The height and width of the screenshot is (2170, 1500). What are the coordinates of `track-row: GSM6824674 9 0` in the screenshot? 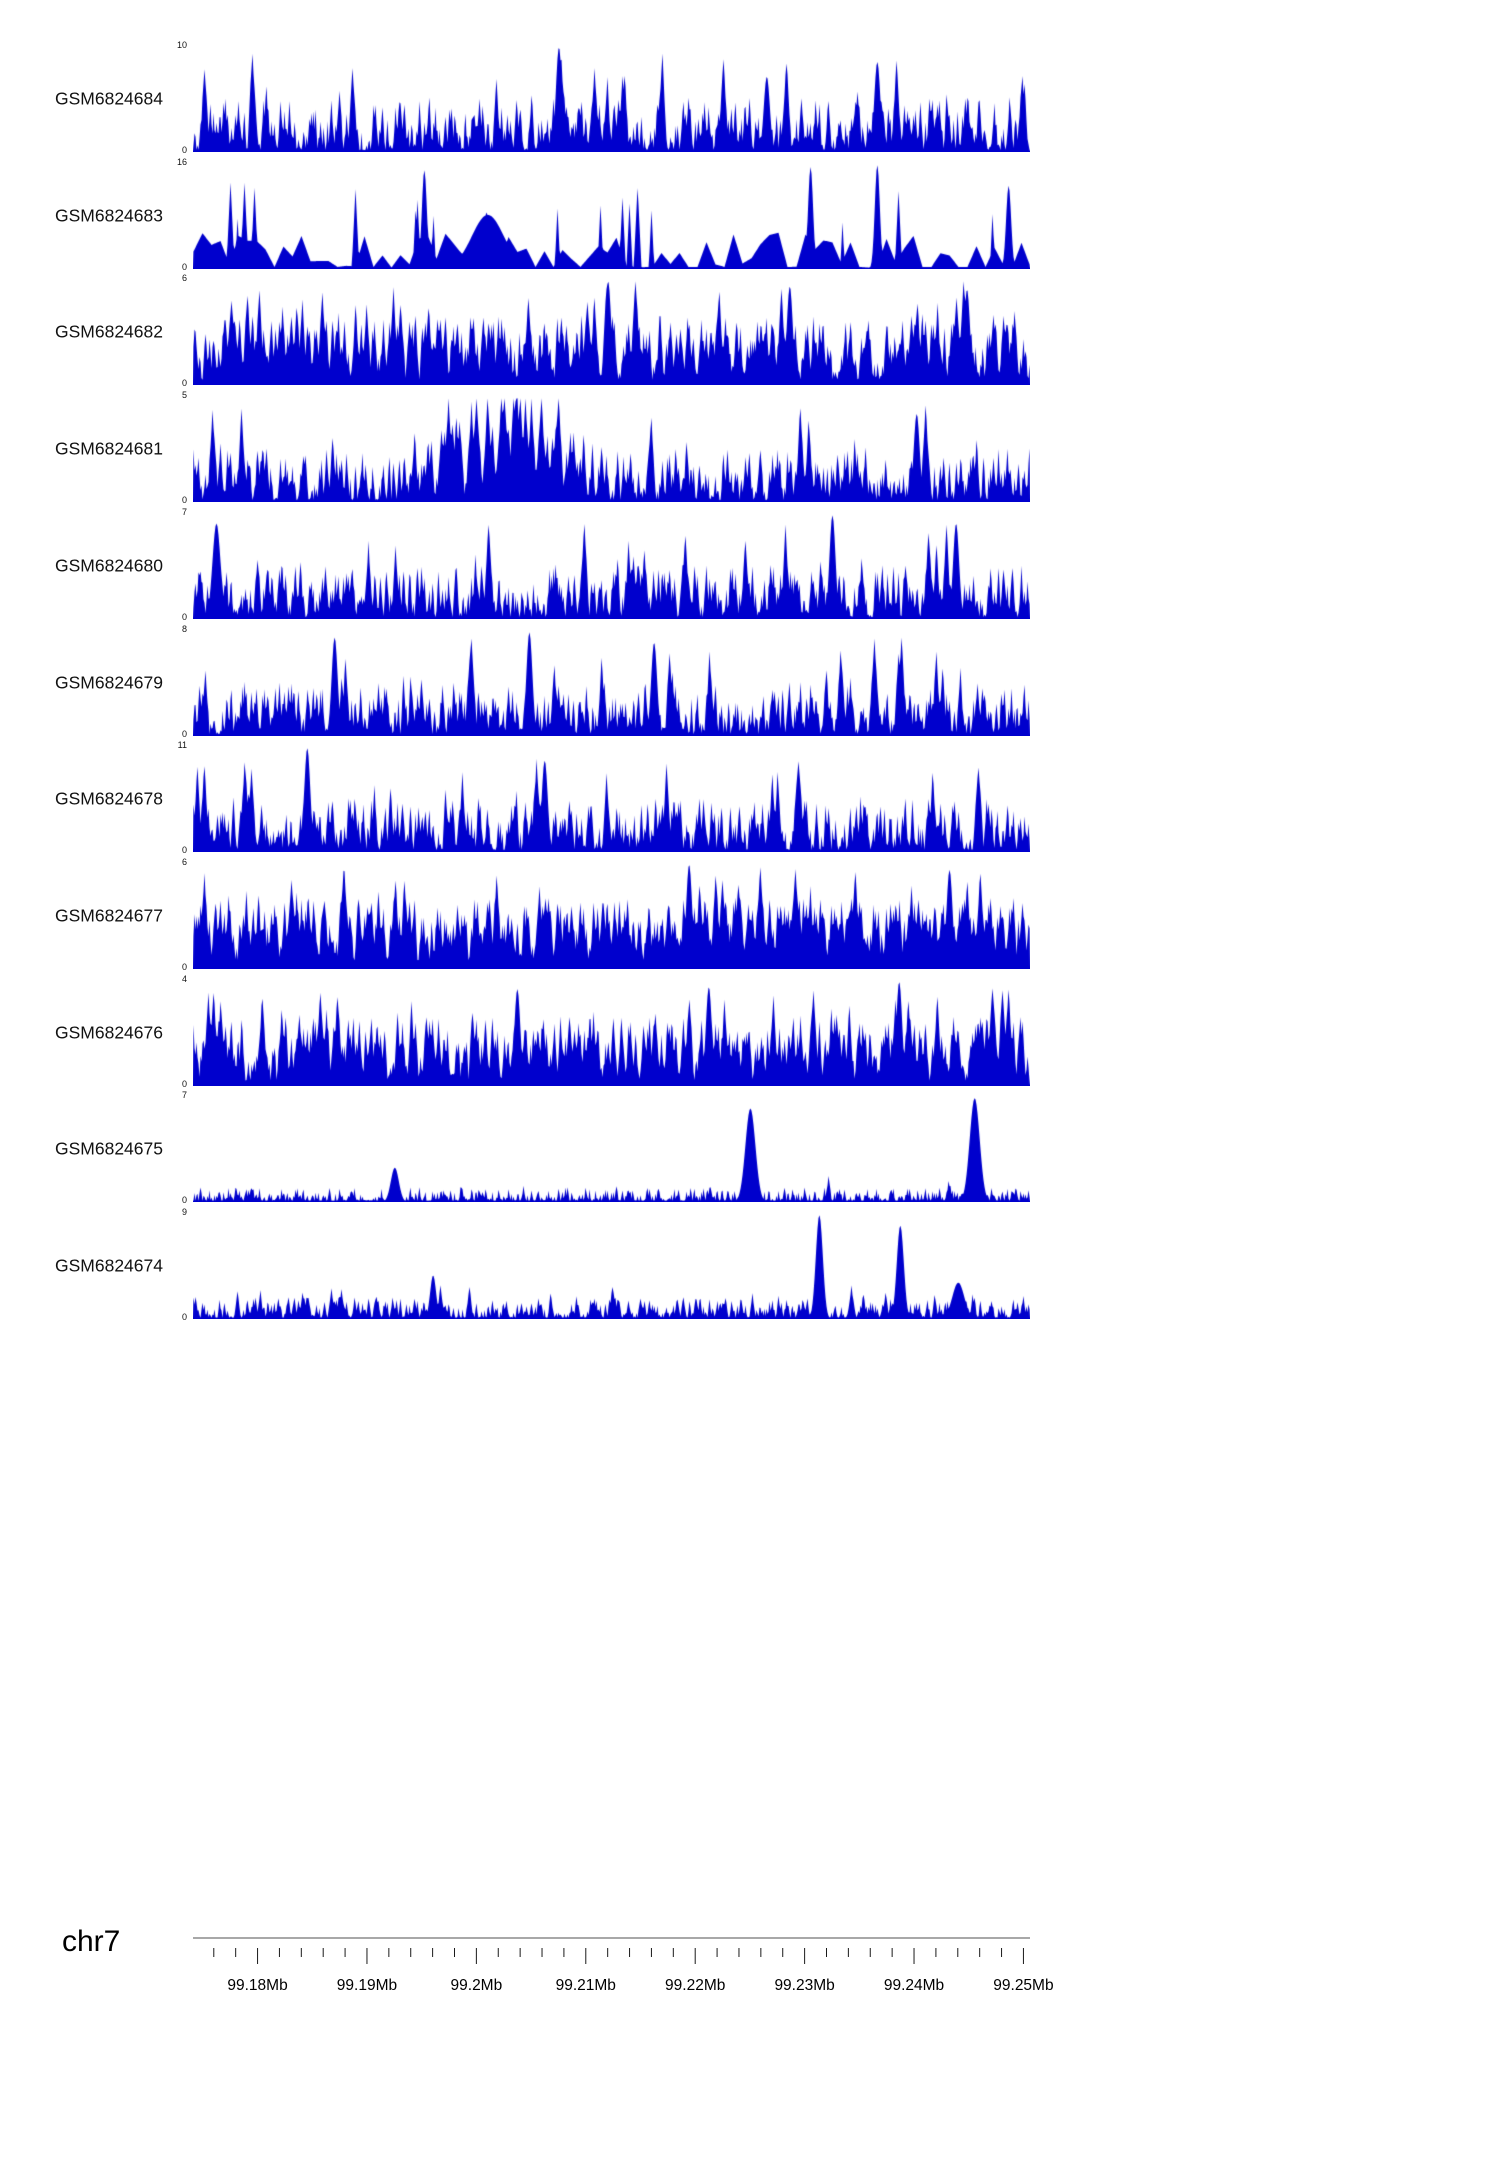 It's located at (750, 1265).